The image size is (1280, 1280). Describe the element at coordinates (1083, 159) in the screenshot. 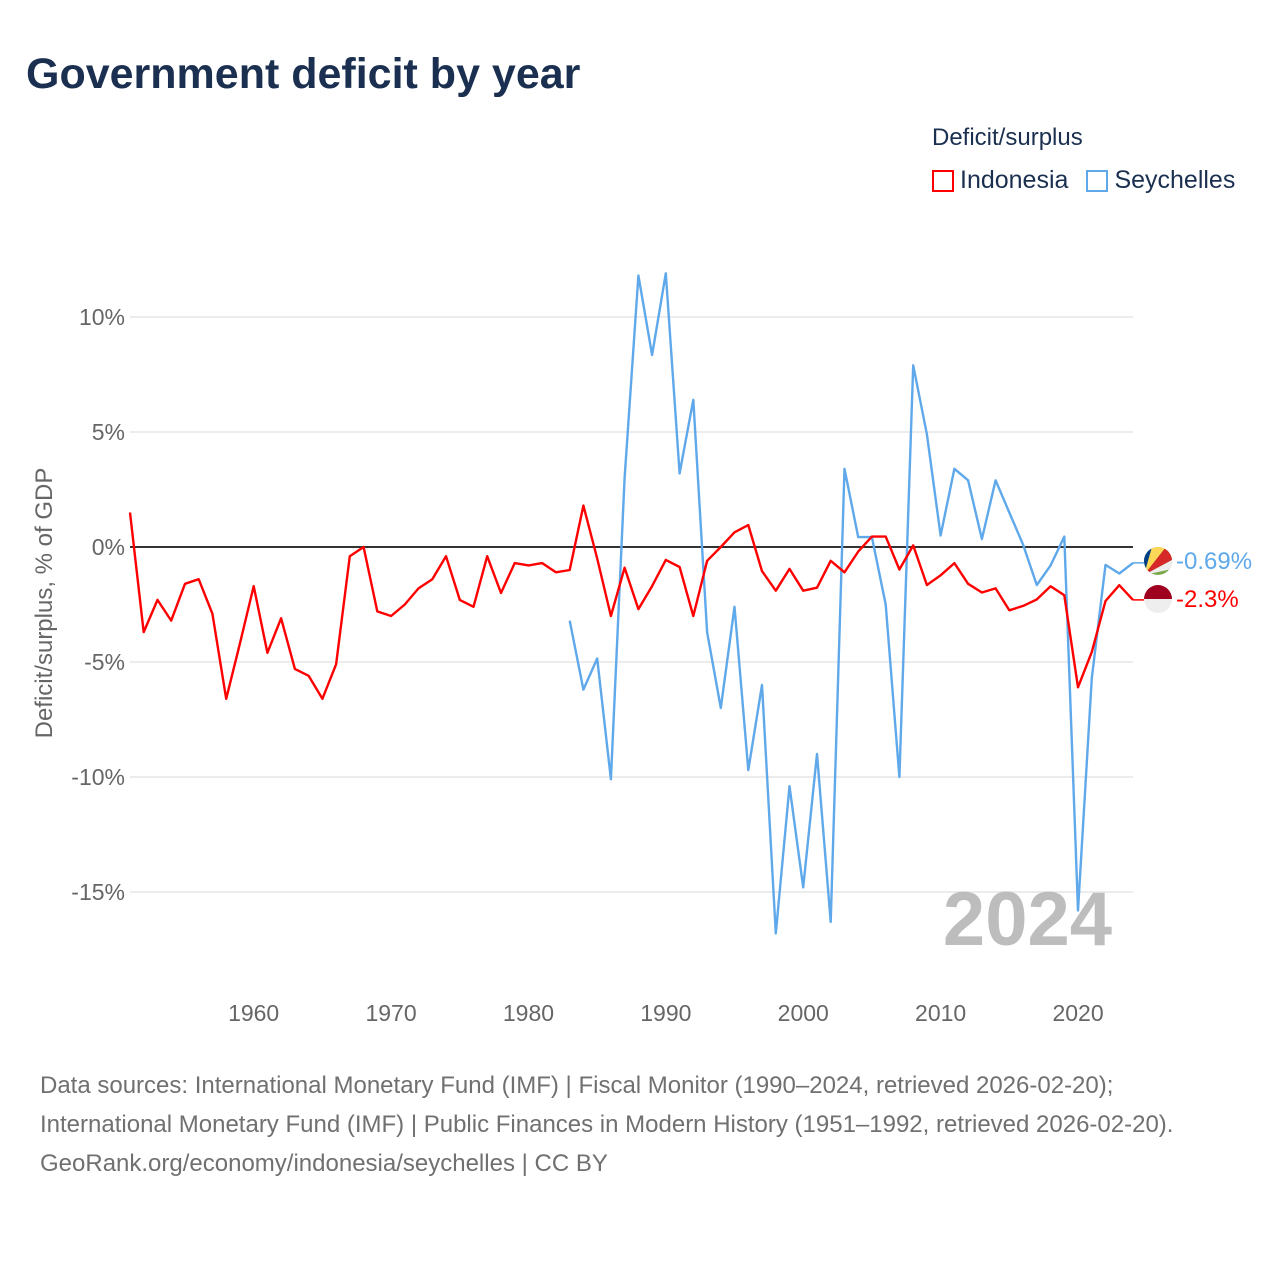

I see `legend: Deficit/surplus Indonesia Seychelles` at that location.